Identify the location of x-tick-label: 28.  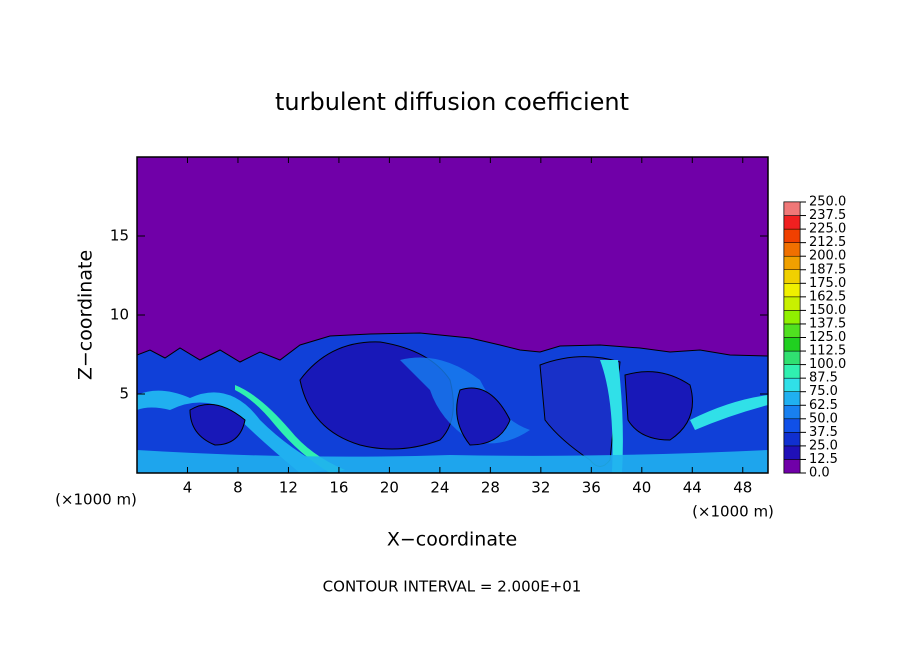
(490, 488).